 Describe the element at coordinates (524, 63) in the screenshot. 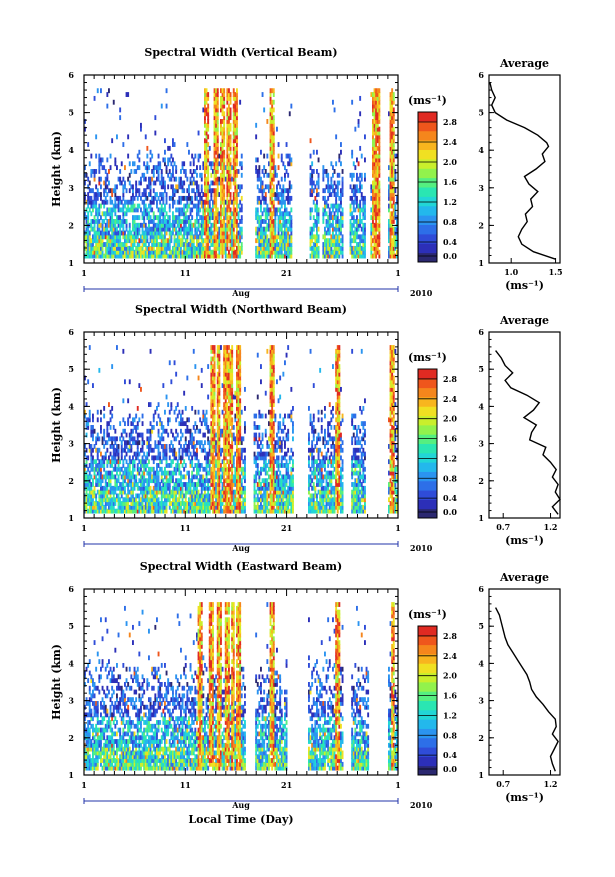

I see `average-title: Average` at that location.